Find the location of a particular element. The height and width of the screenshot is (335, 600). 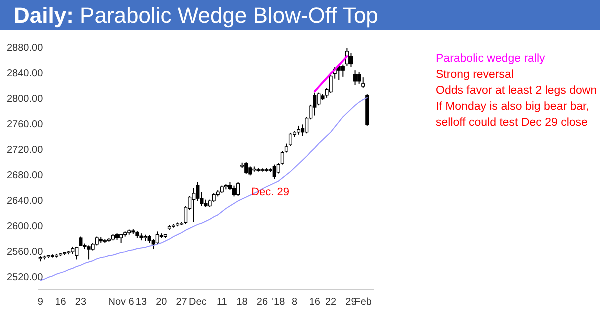

x-tick-label: 18 is located at coordinates (242, 302).